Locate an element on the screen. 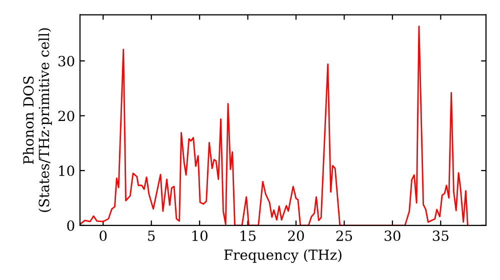  y-tick-label: 0 is located at coordinates (70, 225).